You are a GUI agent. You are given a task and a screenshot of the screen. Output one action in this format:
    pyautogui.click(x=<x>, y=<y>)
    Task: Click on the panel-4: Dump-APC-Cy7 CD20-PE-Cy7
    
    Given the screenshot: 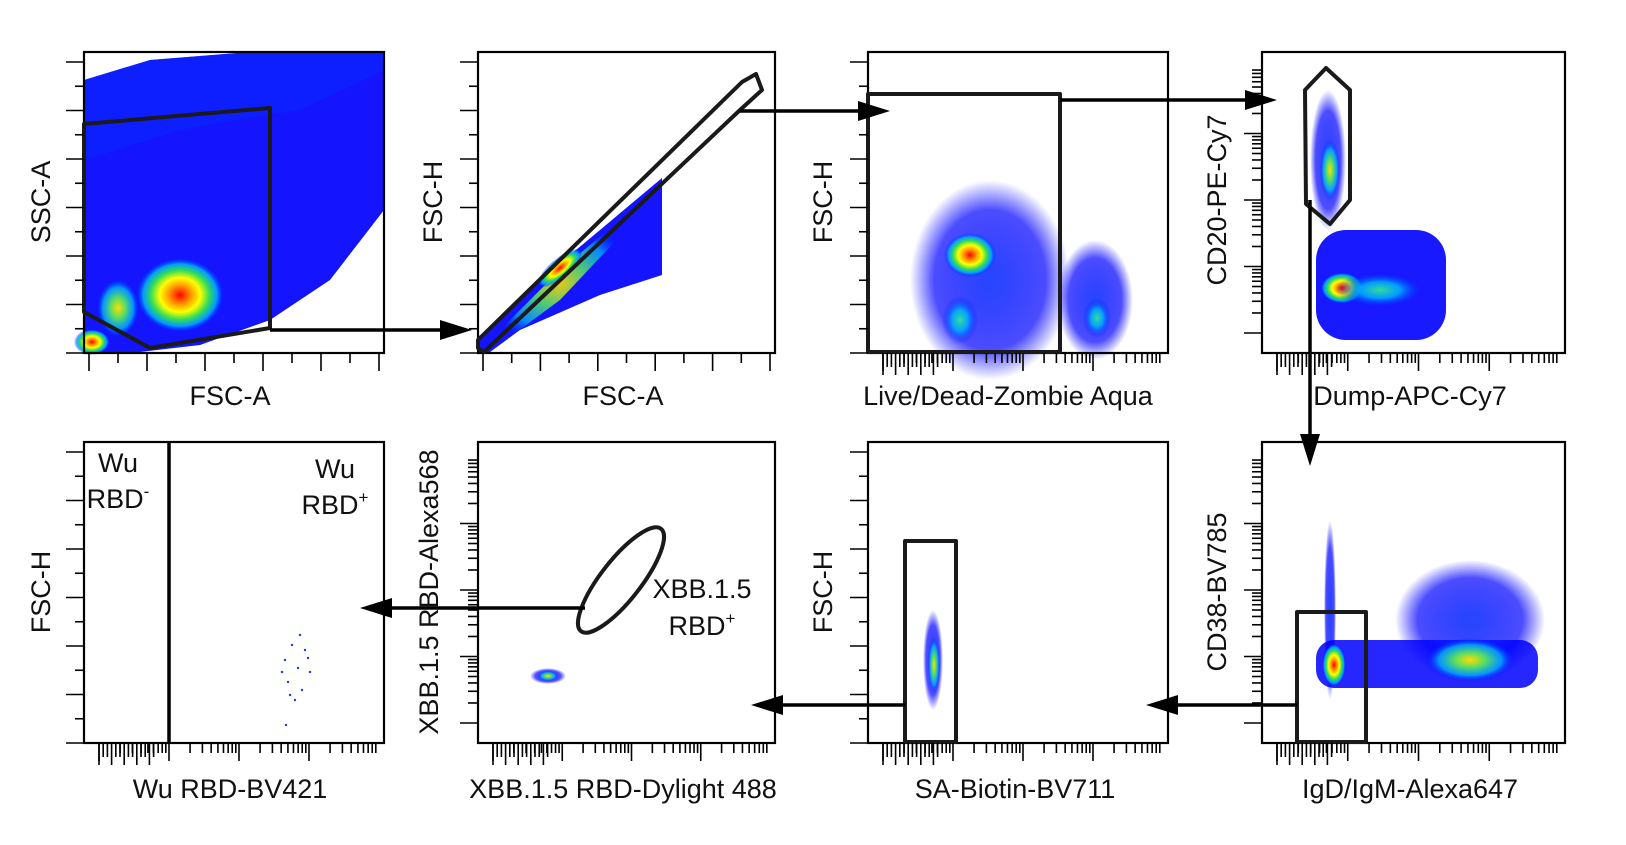 What is the action you would take?
    pyautogui.click(x=1384, y=230)
    